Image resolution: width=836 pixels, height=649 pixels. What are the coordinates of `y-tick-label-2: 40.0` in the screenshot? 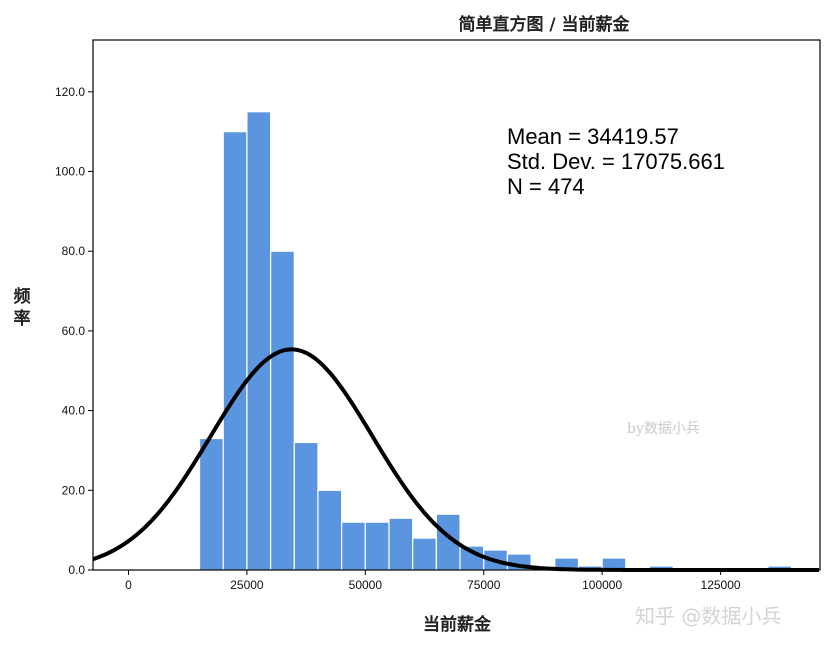 It's located at (74, 411).